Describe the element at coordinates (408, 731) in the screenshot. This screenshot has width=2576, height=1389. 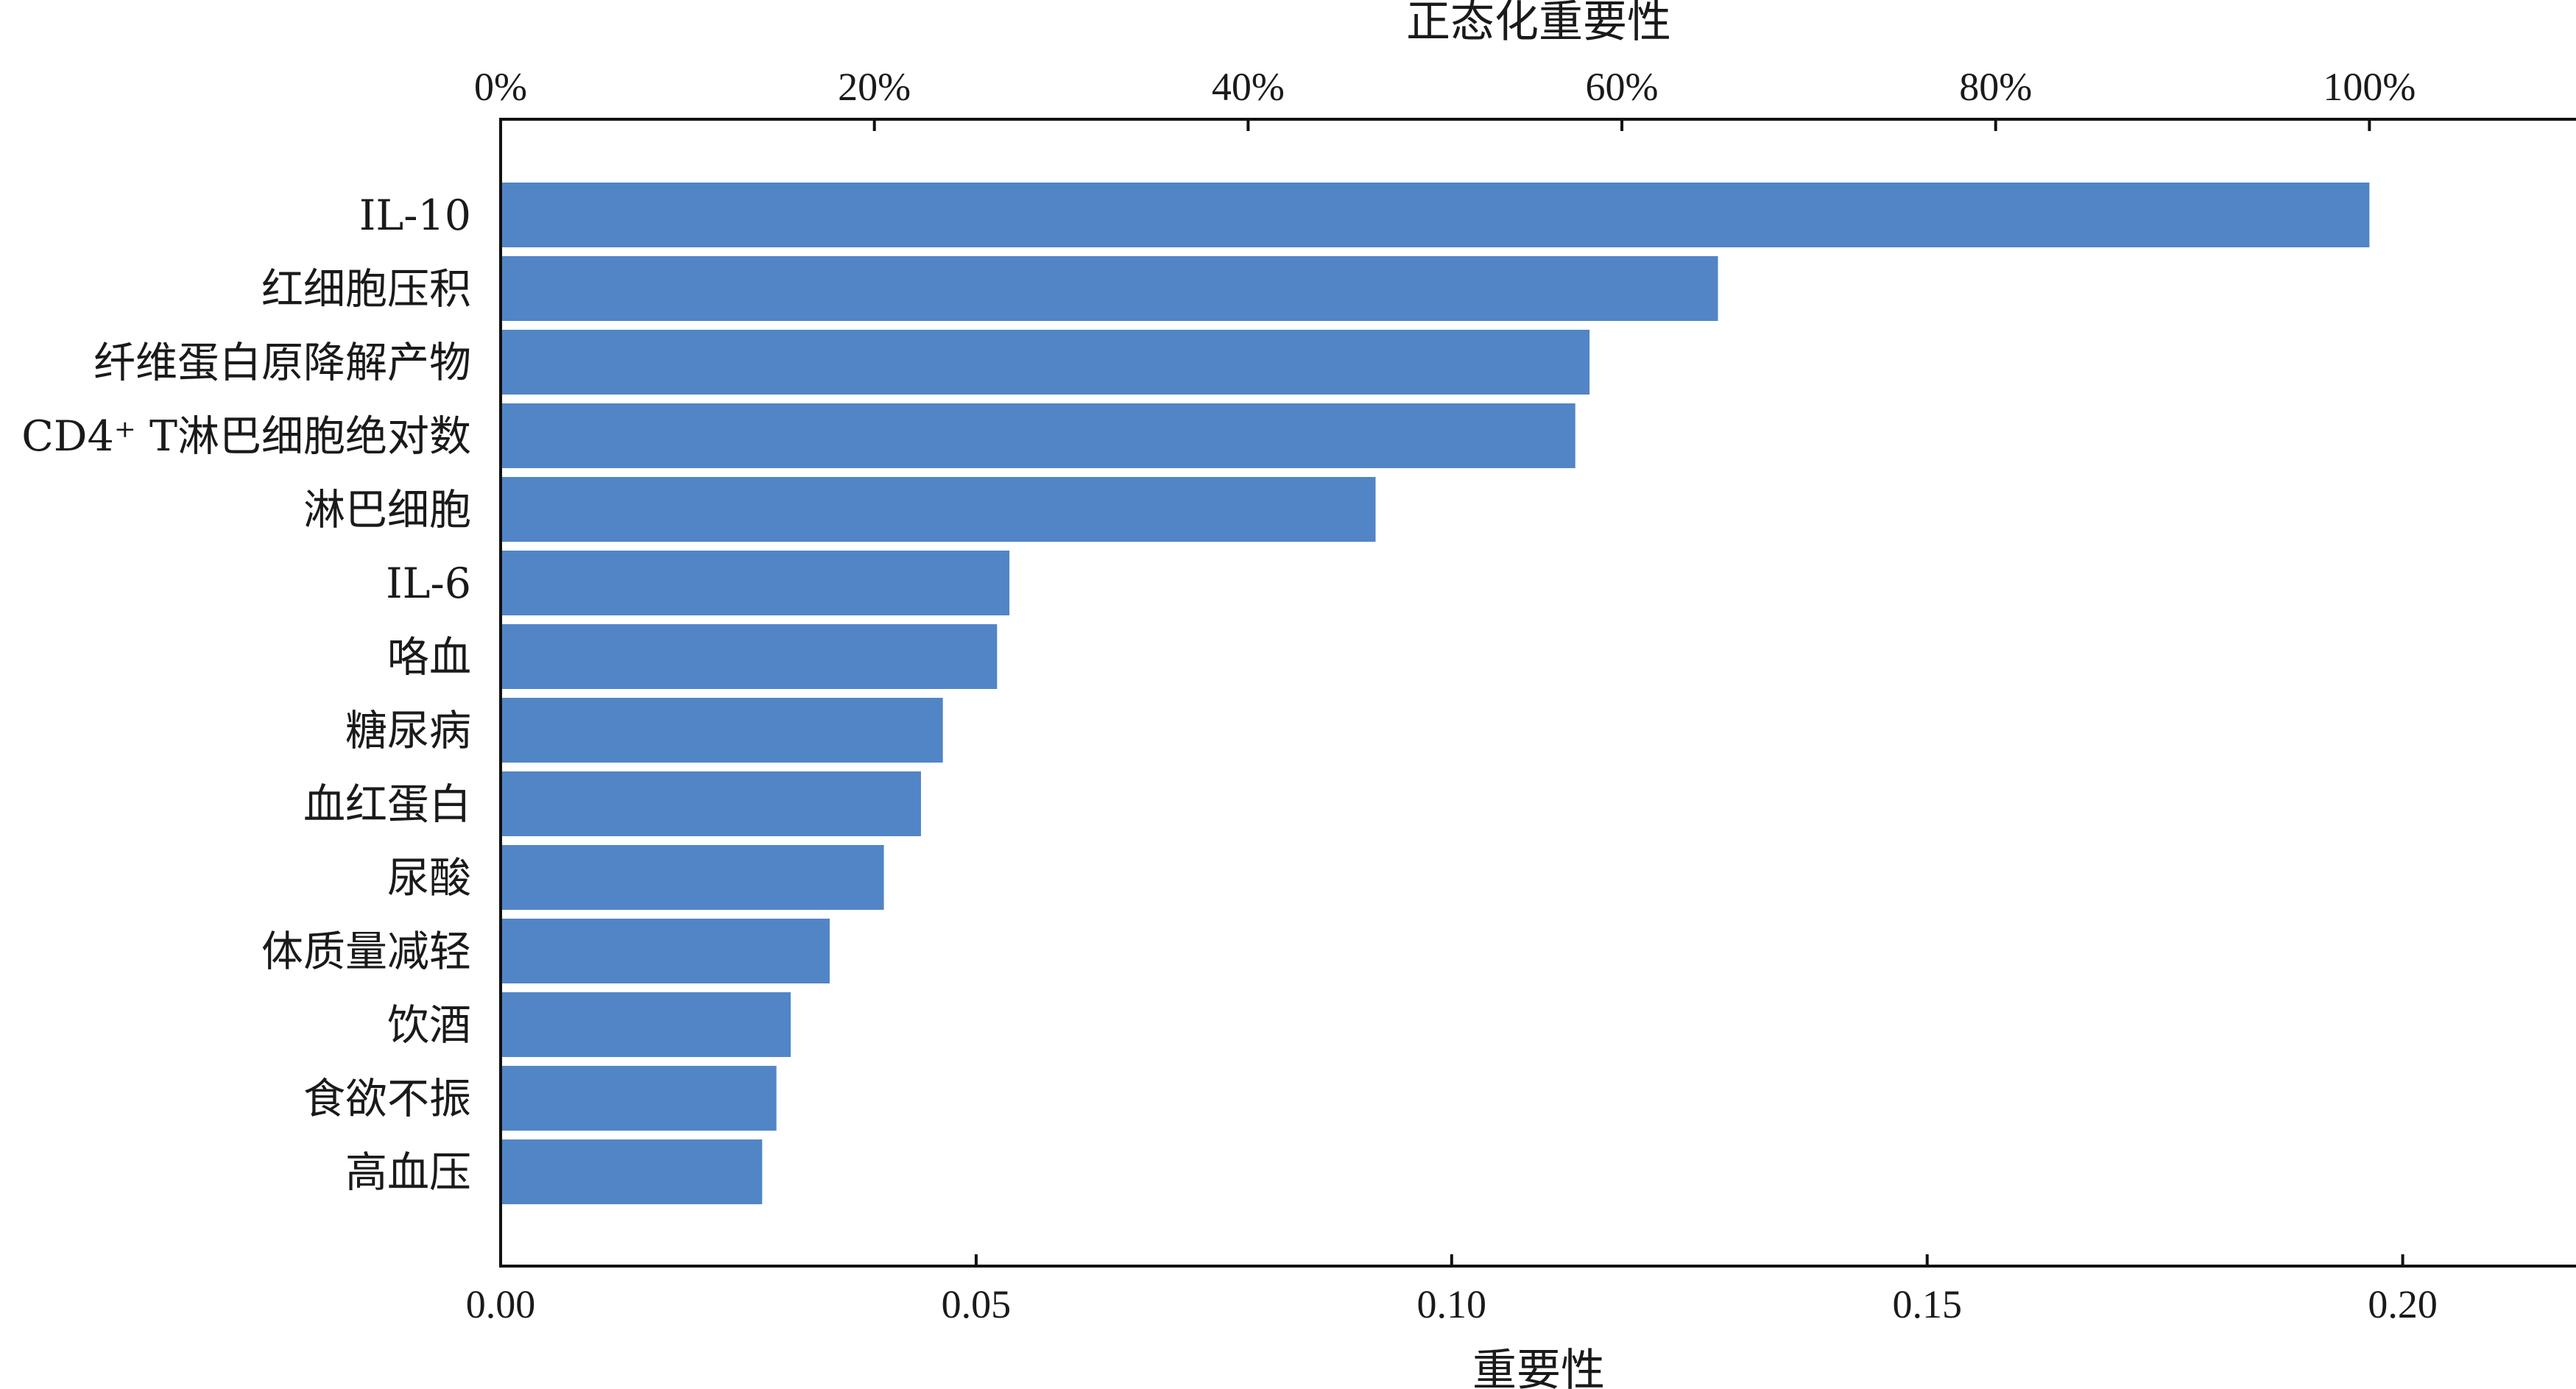
I see `category-label-7: 糖尿病` at that location.